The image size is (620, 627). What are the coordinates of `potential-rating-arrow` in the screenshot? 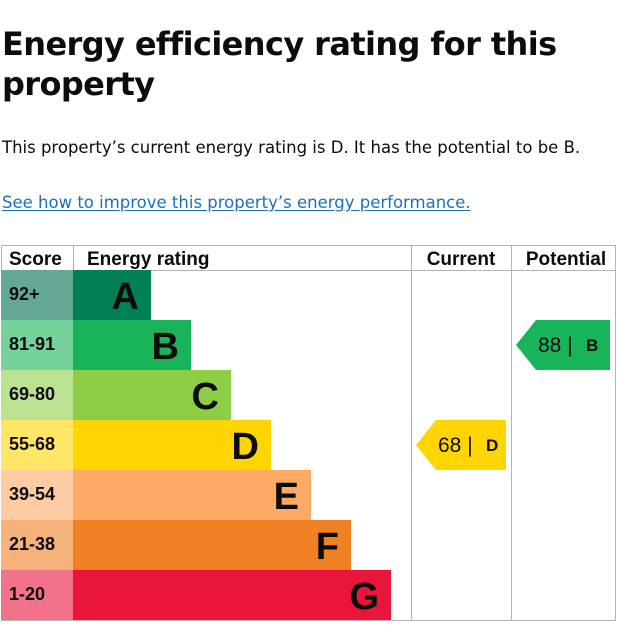 It's located at (563, 345).